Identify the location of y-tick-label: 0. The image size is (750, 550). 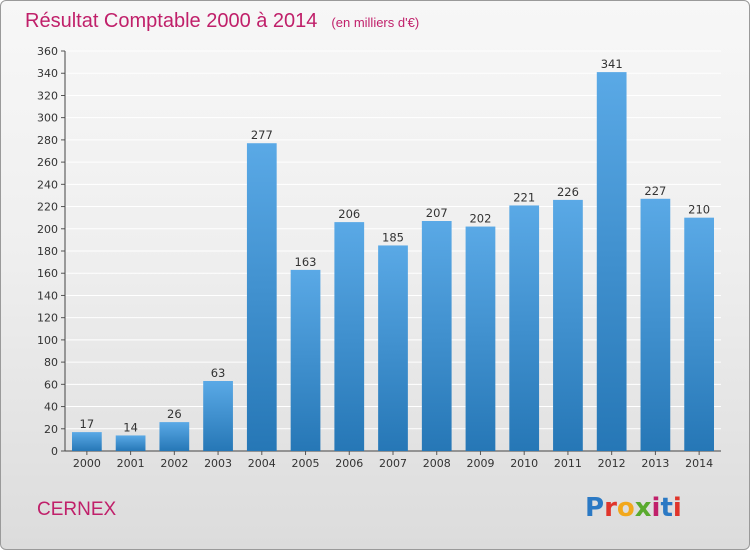
(54, 451).